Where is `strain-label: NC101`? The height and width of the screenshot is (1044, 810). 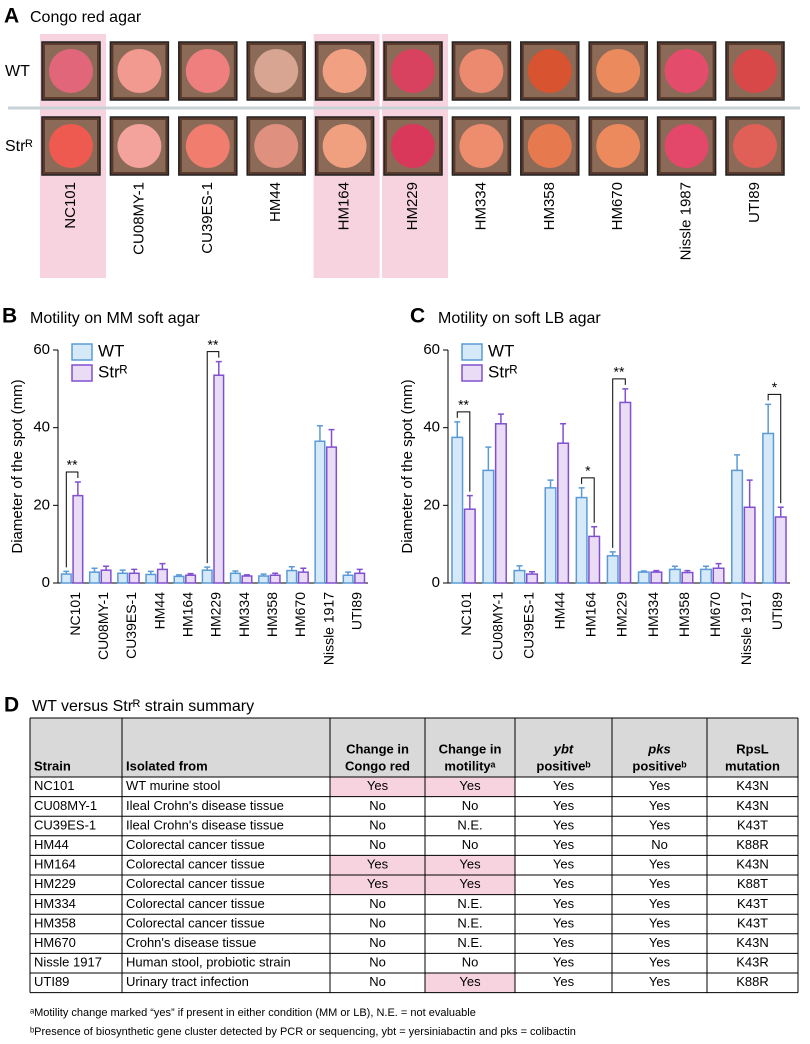 strain-label: NC101 is located at coordinates (70, 205).